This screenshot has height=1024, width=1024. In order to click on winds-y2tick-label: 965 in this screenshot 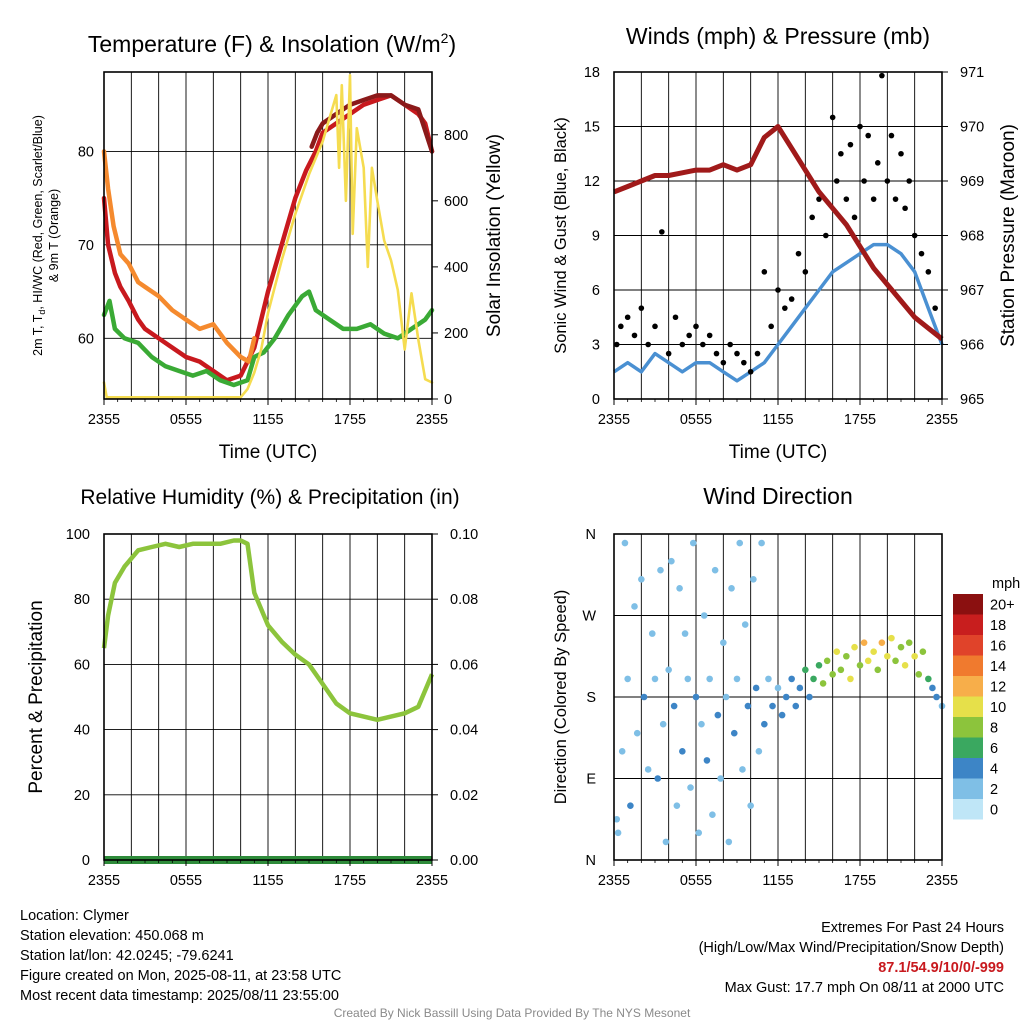, I will do `click(972, 400)`.